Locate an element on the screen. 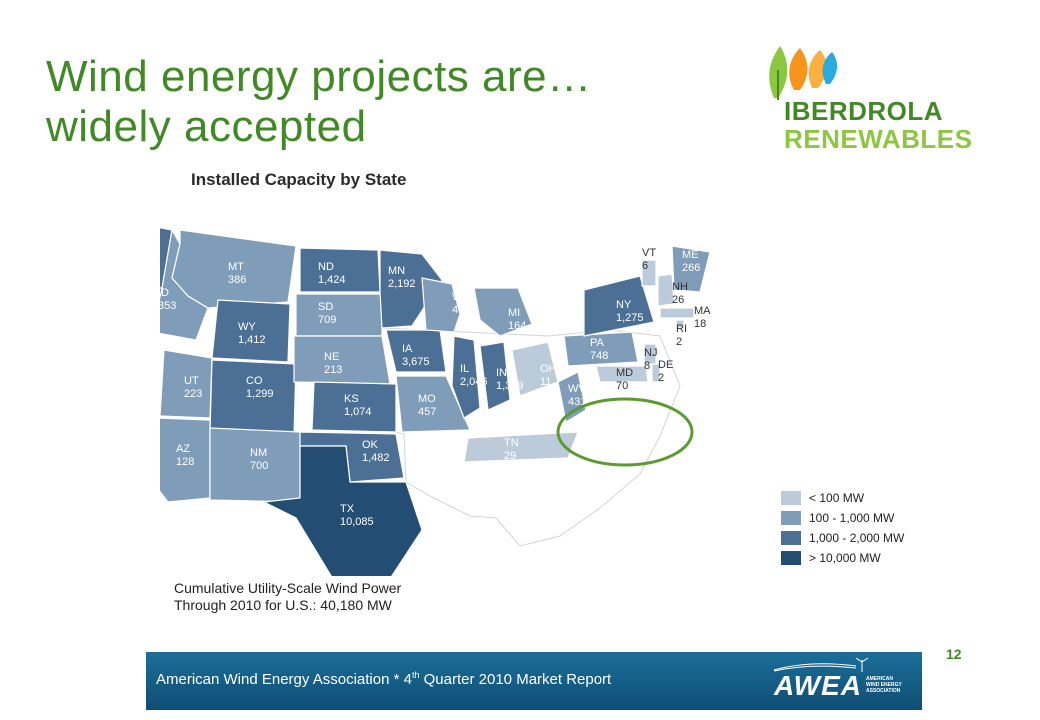 This screenshot has width=1040, height=720. state-tx is located at coordinates (342, 510).